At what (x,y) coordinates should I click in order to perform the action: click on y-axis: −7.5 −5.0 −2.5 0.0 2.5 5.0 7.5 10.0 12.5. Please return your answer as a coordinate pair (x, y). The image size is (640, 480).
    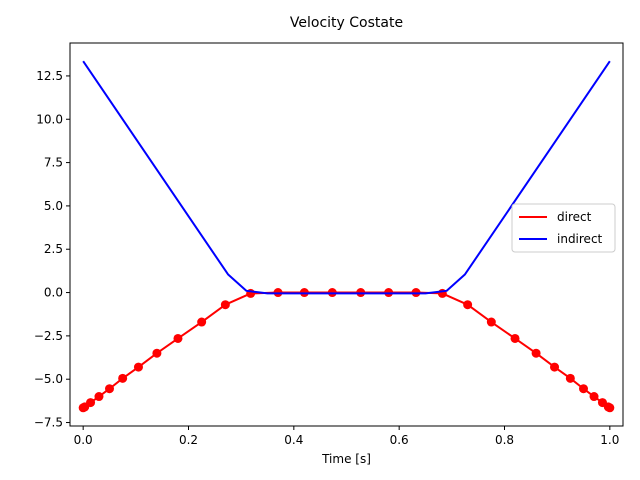
    Looking at the image, I should click on (52, 249).